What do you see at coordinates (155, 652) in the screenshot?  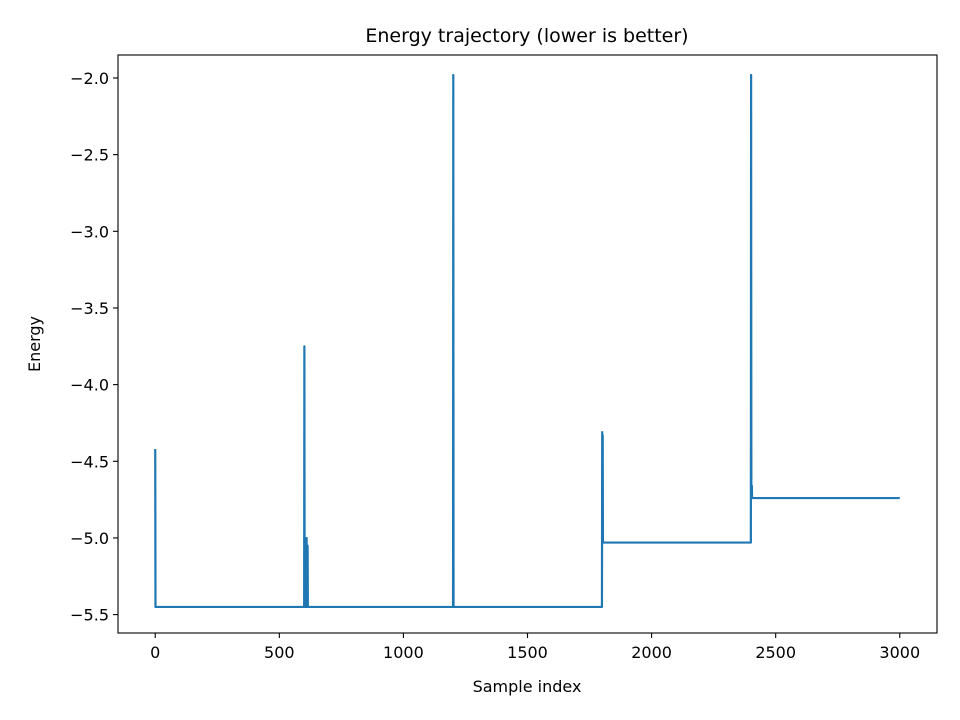 I see `x-tick-label: 0` at bounding box center [155, 652].